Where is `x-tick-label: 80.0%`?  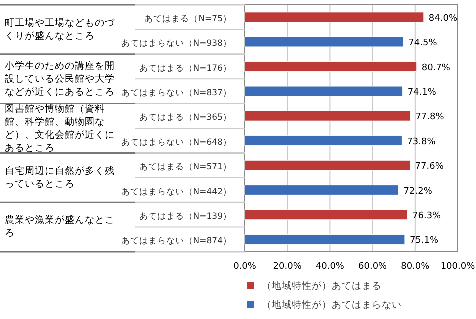 x-tick-label: 80.0% is located at coordinates (415, 267).